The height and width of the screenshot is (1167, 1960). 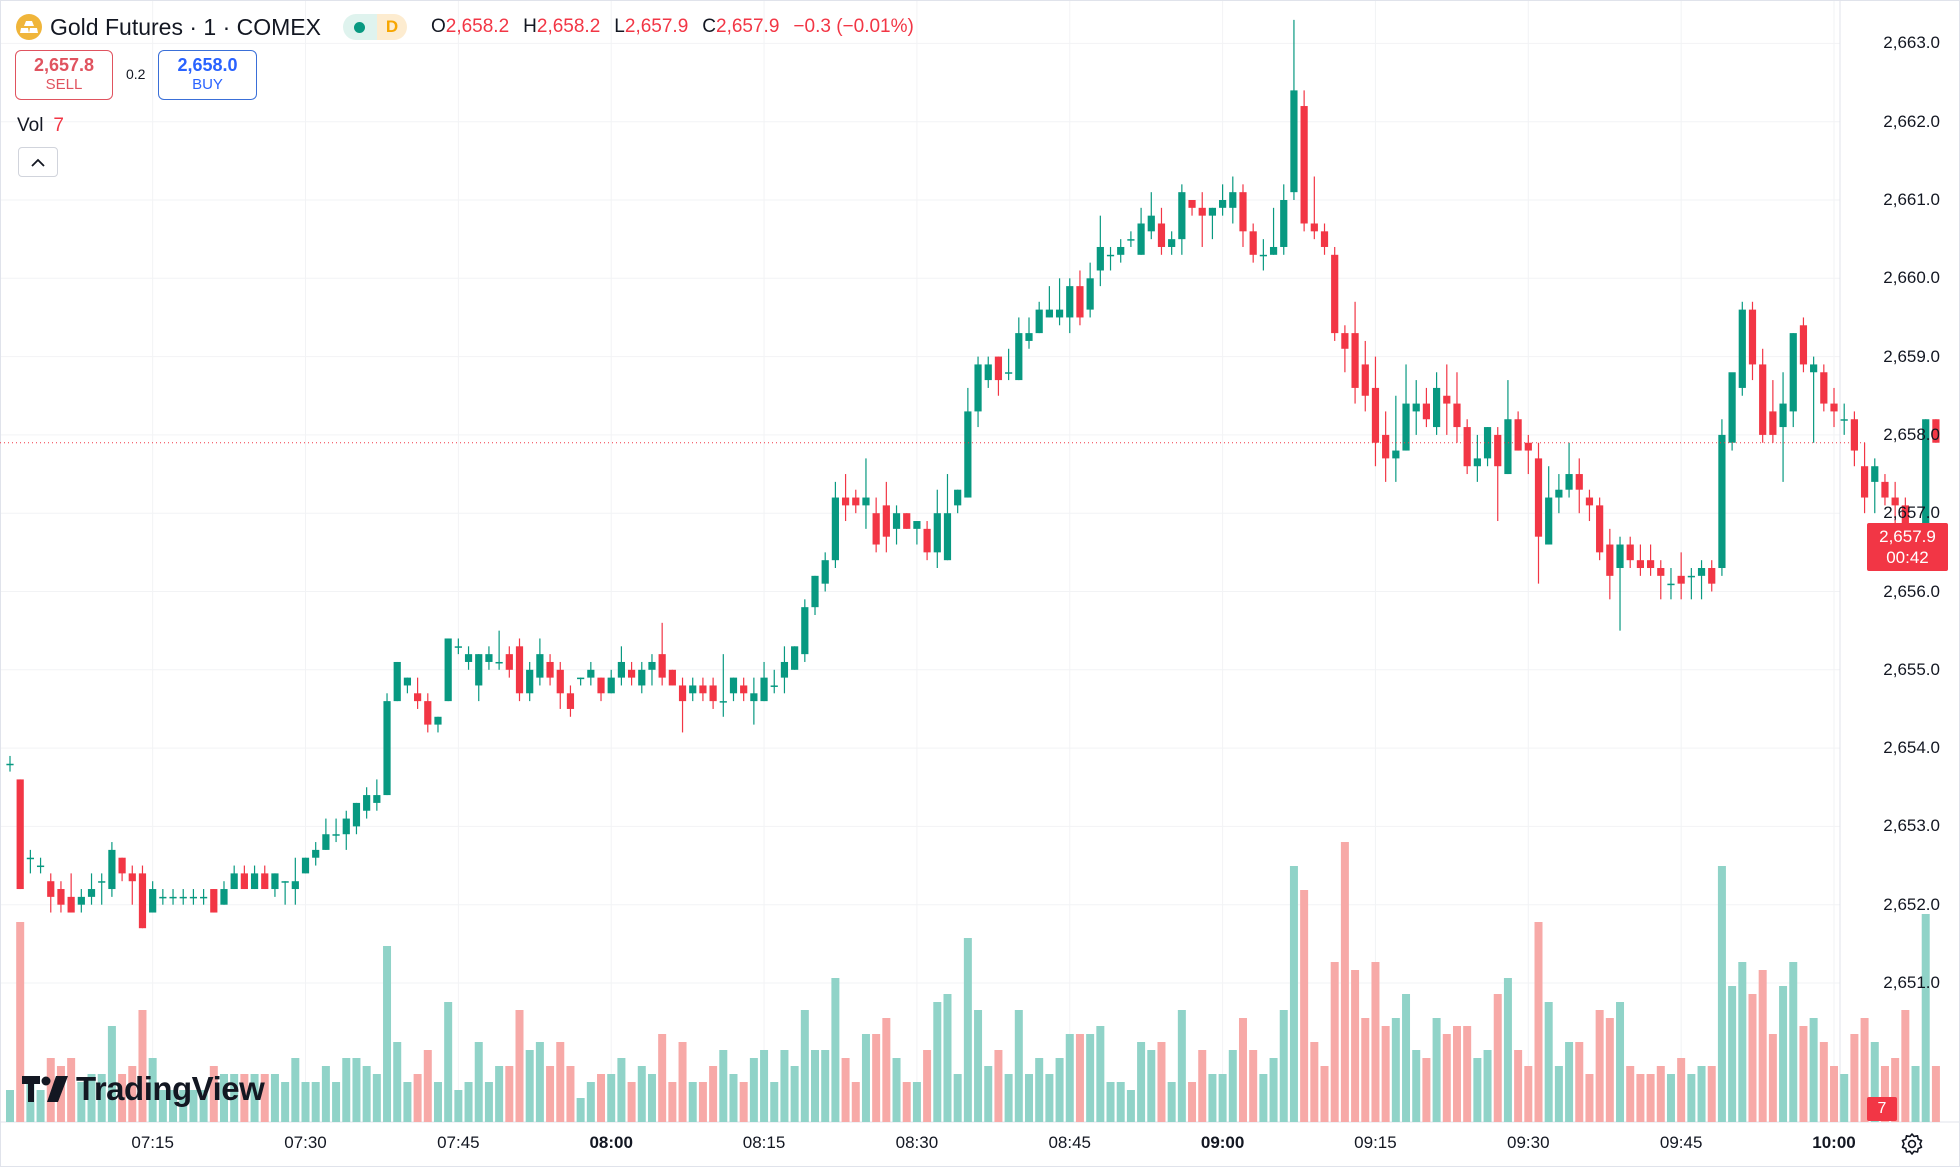 What do you see at coordinates (170, 1088) in the screenshot?
I see `tradingview-logo-text: TradingView` at bounding box center [170, 1088].